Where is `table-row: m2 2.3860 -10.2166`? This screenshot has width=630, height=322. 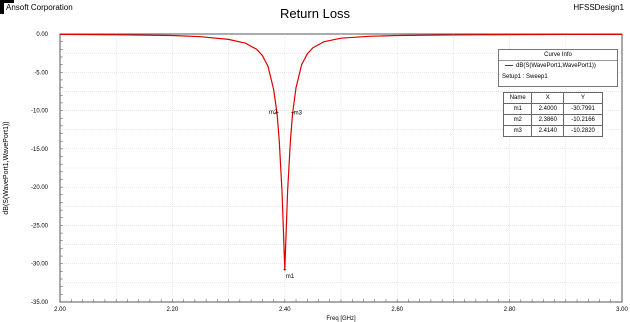
table-row: m2 2.3860 -10.2166 is located at coordinates (552, 120).